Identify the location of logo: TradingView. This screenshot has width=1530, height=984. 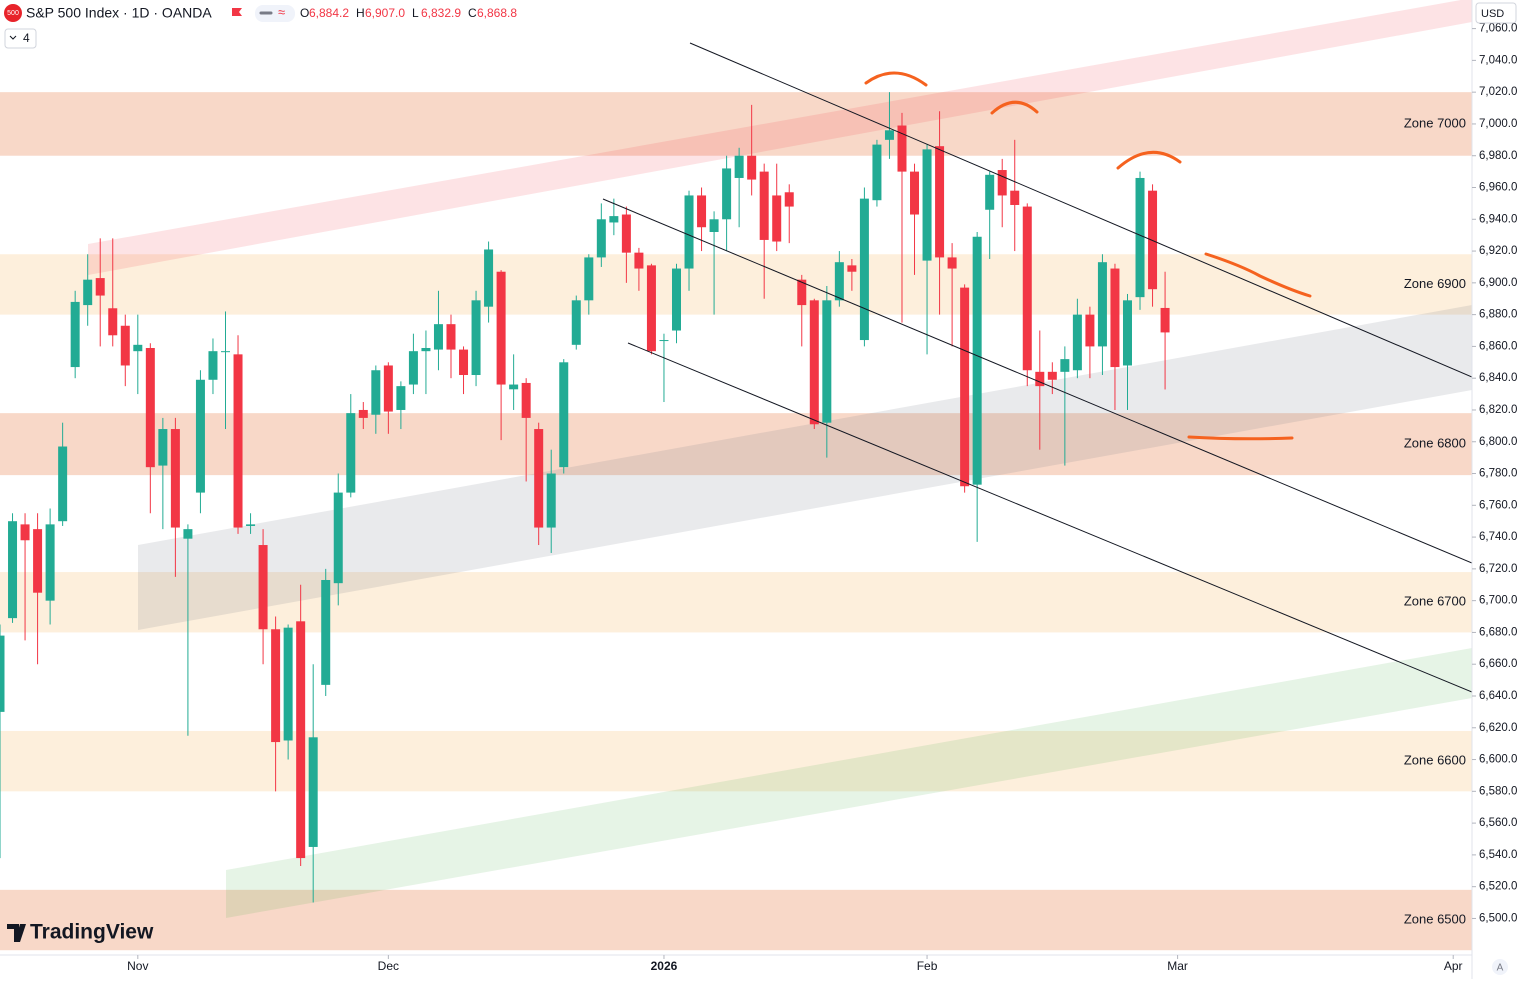
(92, 932).